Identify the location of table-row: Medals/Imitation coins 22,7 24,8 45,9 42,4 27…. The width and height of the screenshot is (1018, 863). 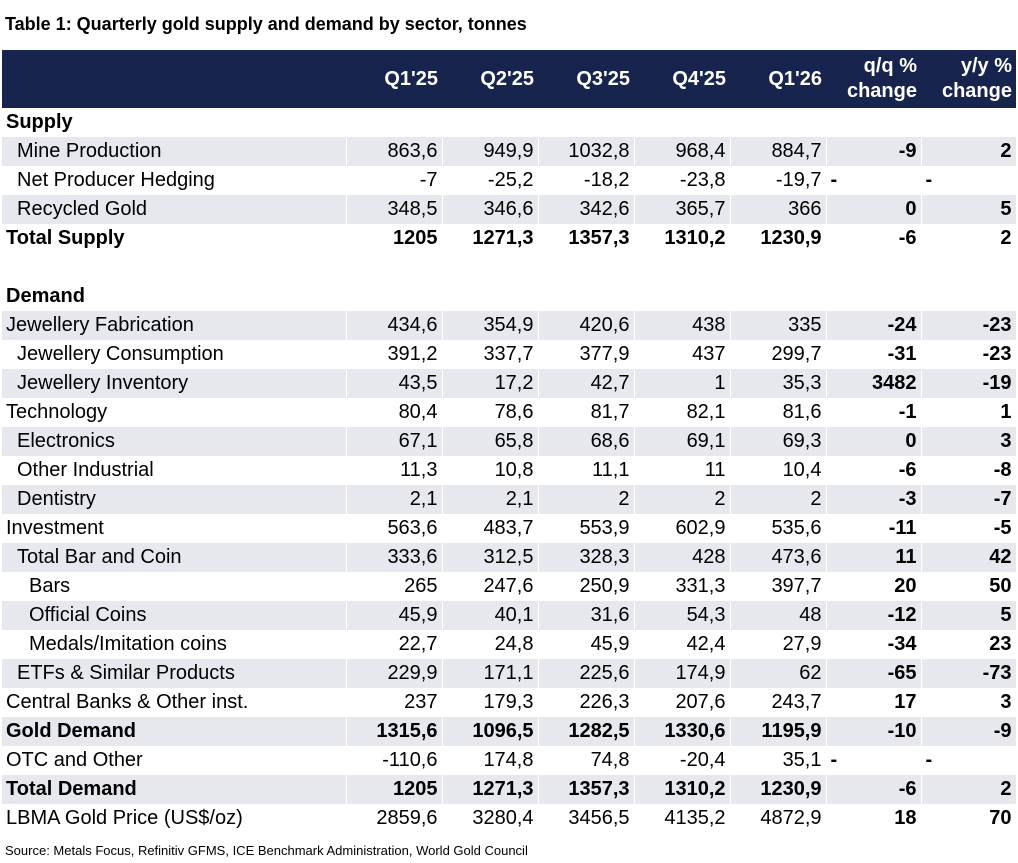
(509, 644).